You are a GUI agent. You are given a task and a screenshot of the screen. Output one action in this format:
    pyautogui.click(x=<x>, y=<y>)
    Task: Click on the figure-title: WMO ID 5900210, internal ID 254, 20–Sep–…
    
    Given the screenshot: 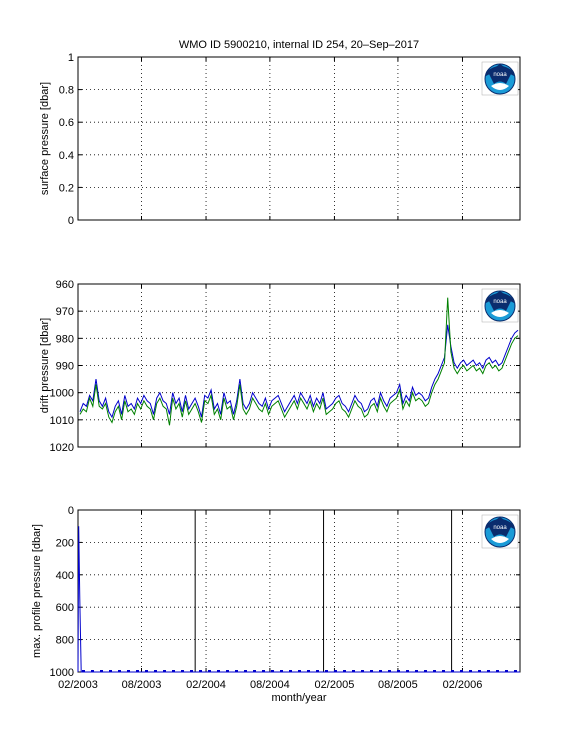 What is the action you would take?
    pyautogui.click(x=299, y=45)
    